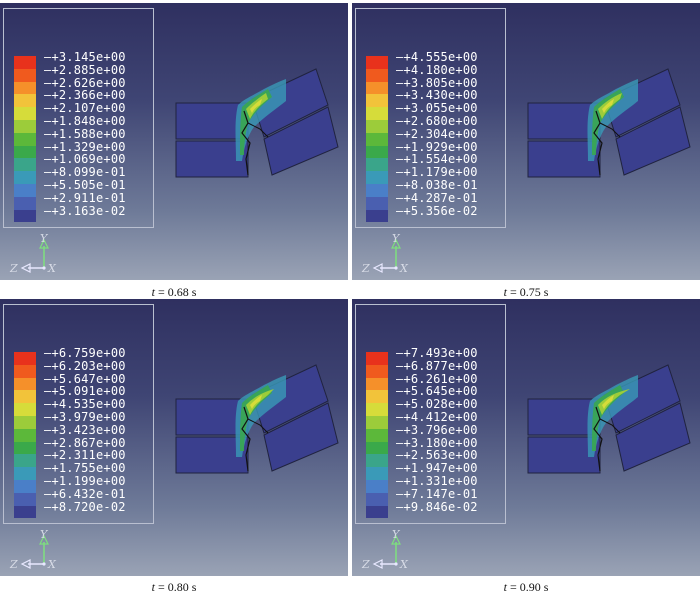 The width and height of the screenshot is (700, 597). I want to click on legend-value: +1.947e+00, so click(437, 468).